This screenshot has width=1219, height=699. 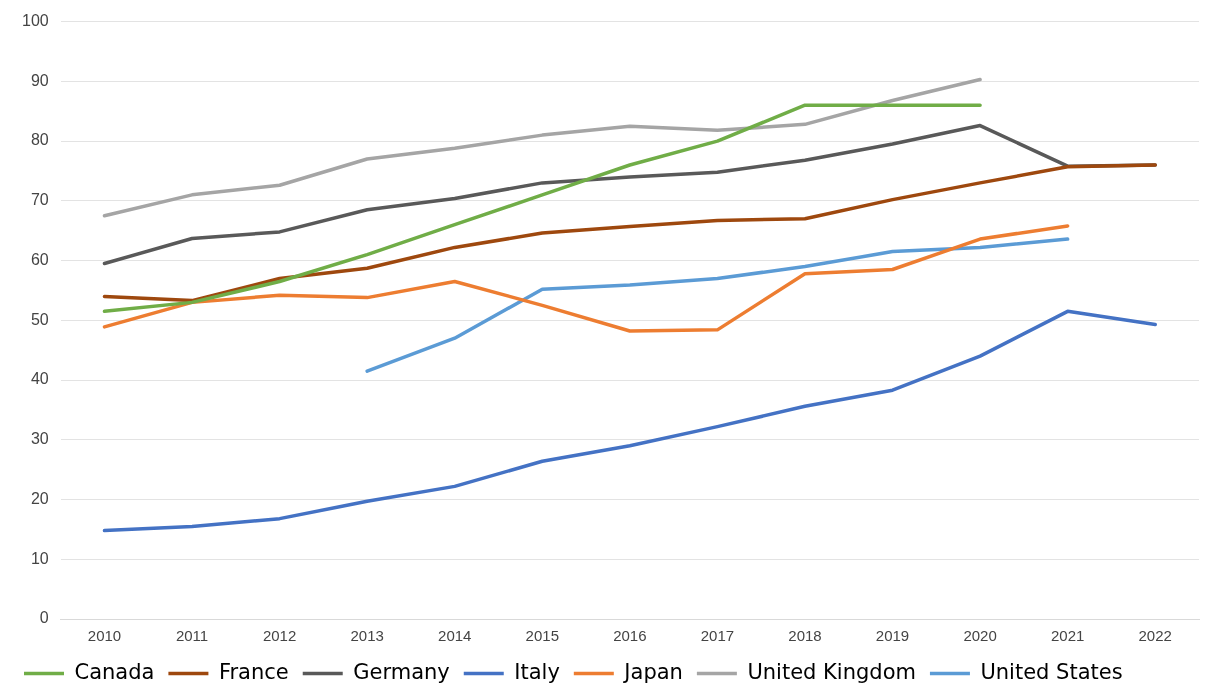 What do you see at coordinates (104, 636) in the screenshot?
I see `x-tick-label: 2010` at bounding box center [104, 636].